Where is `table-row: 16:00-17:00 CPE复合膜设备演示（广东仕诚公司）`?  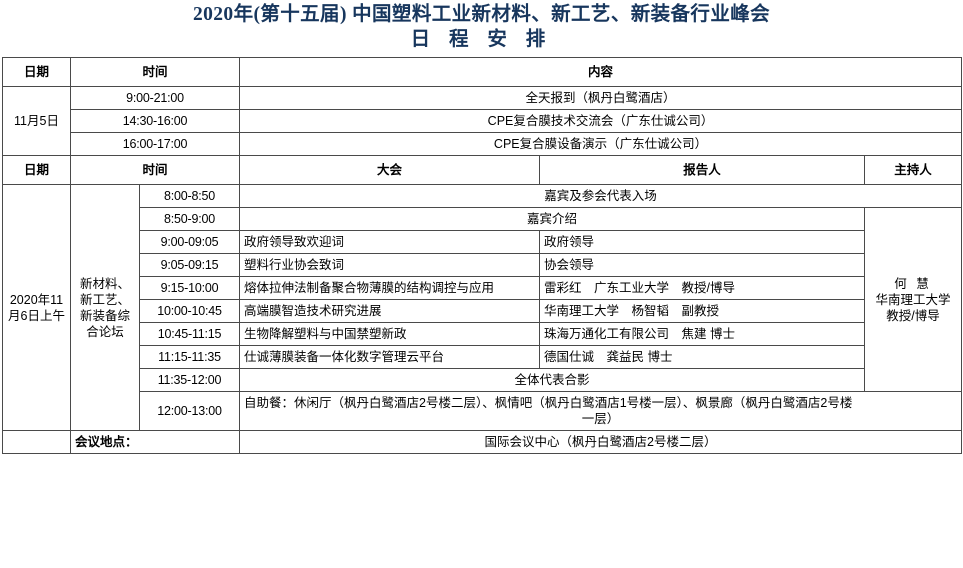 table-row: 16:00-17:00 CPE复合膜设备演示（广东仕诚公司） is located at coordinates (483, 144).